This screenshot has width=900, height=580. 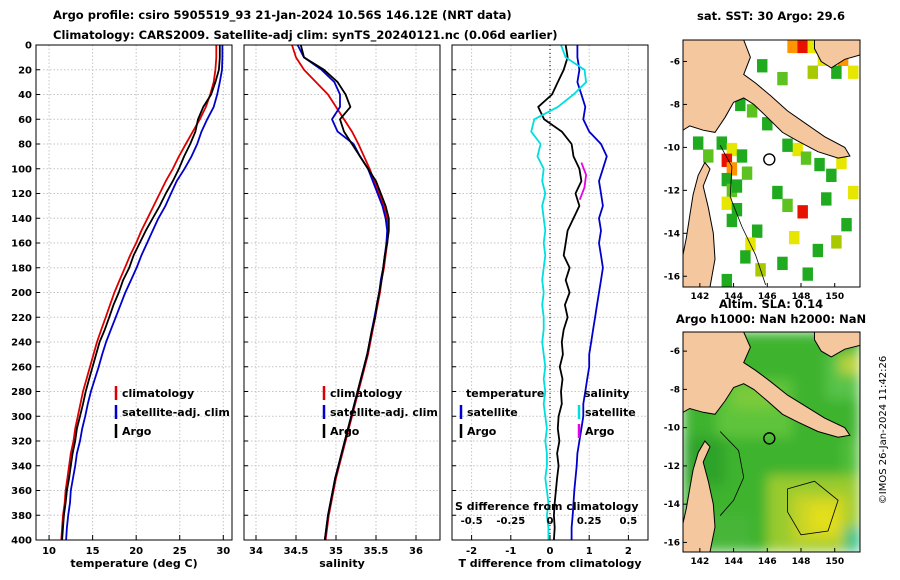 I want to click on sst-map-panel: 142 144 146 148 150 -6 -8 -10 -12 -14 -16, so click(x=762, y=170).